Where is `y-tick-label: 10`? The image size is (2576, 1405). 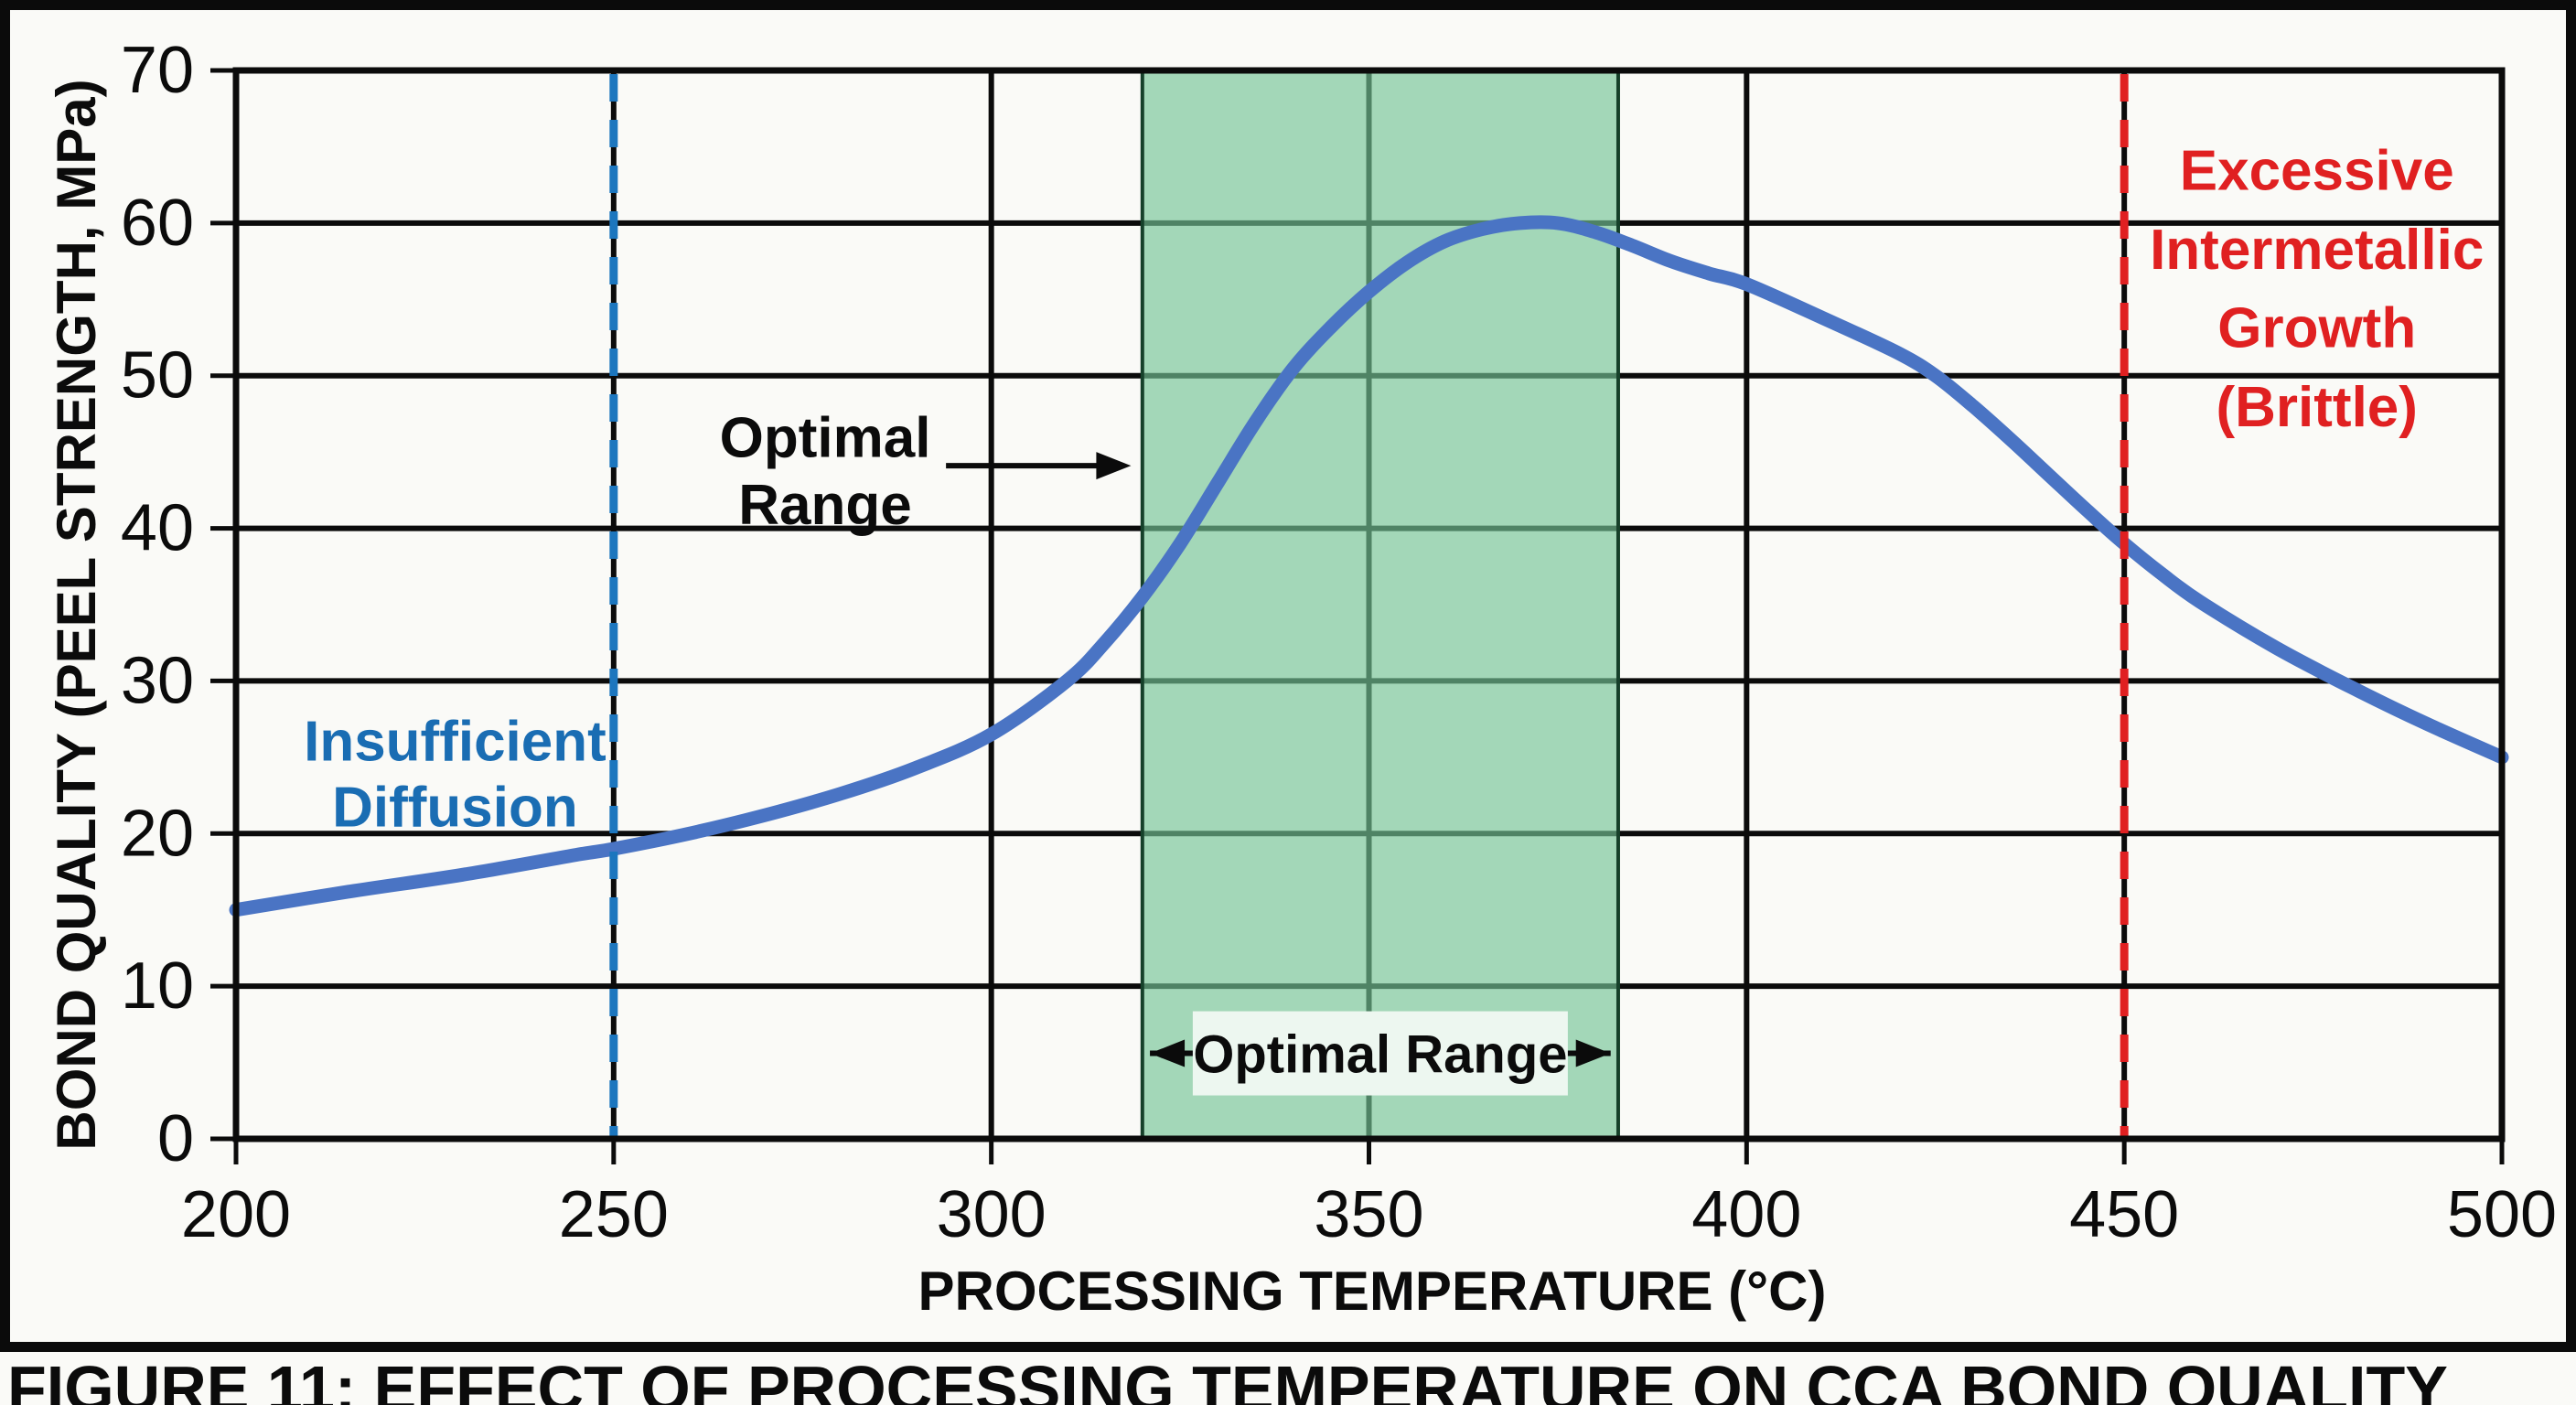 y-tick-label: 10 is located at coordinates (158, 986).